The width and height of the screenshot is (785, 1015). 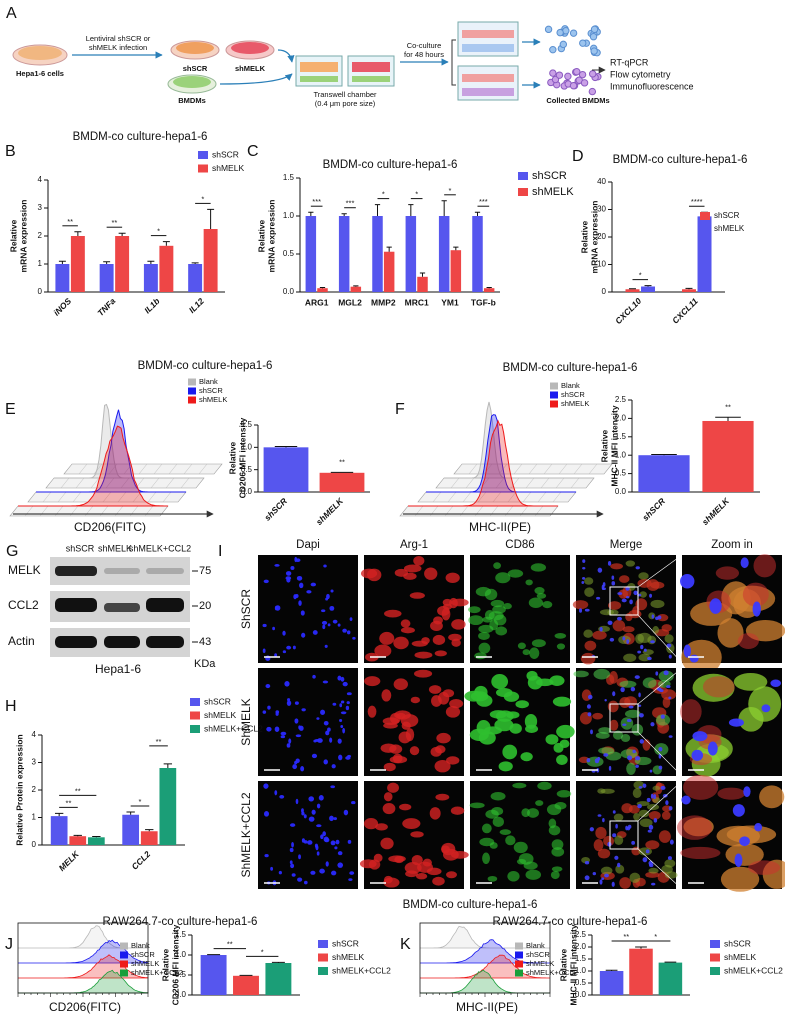 What do you see at coordinates (319, 67) in the screenshot?
I see `insert` at bounding box center [319, 67].